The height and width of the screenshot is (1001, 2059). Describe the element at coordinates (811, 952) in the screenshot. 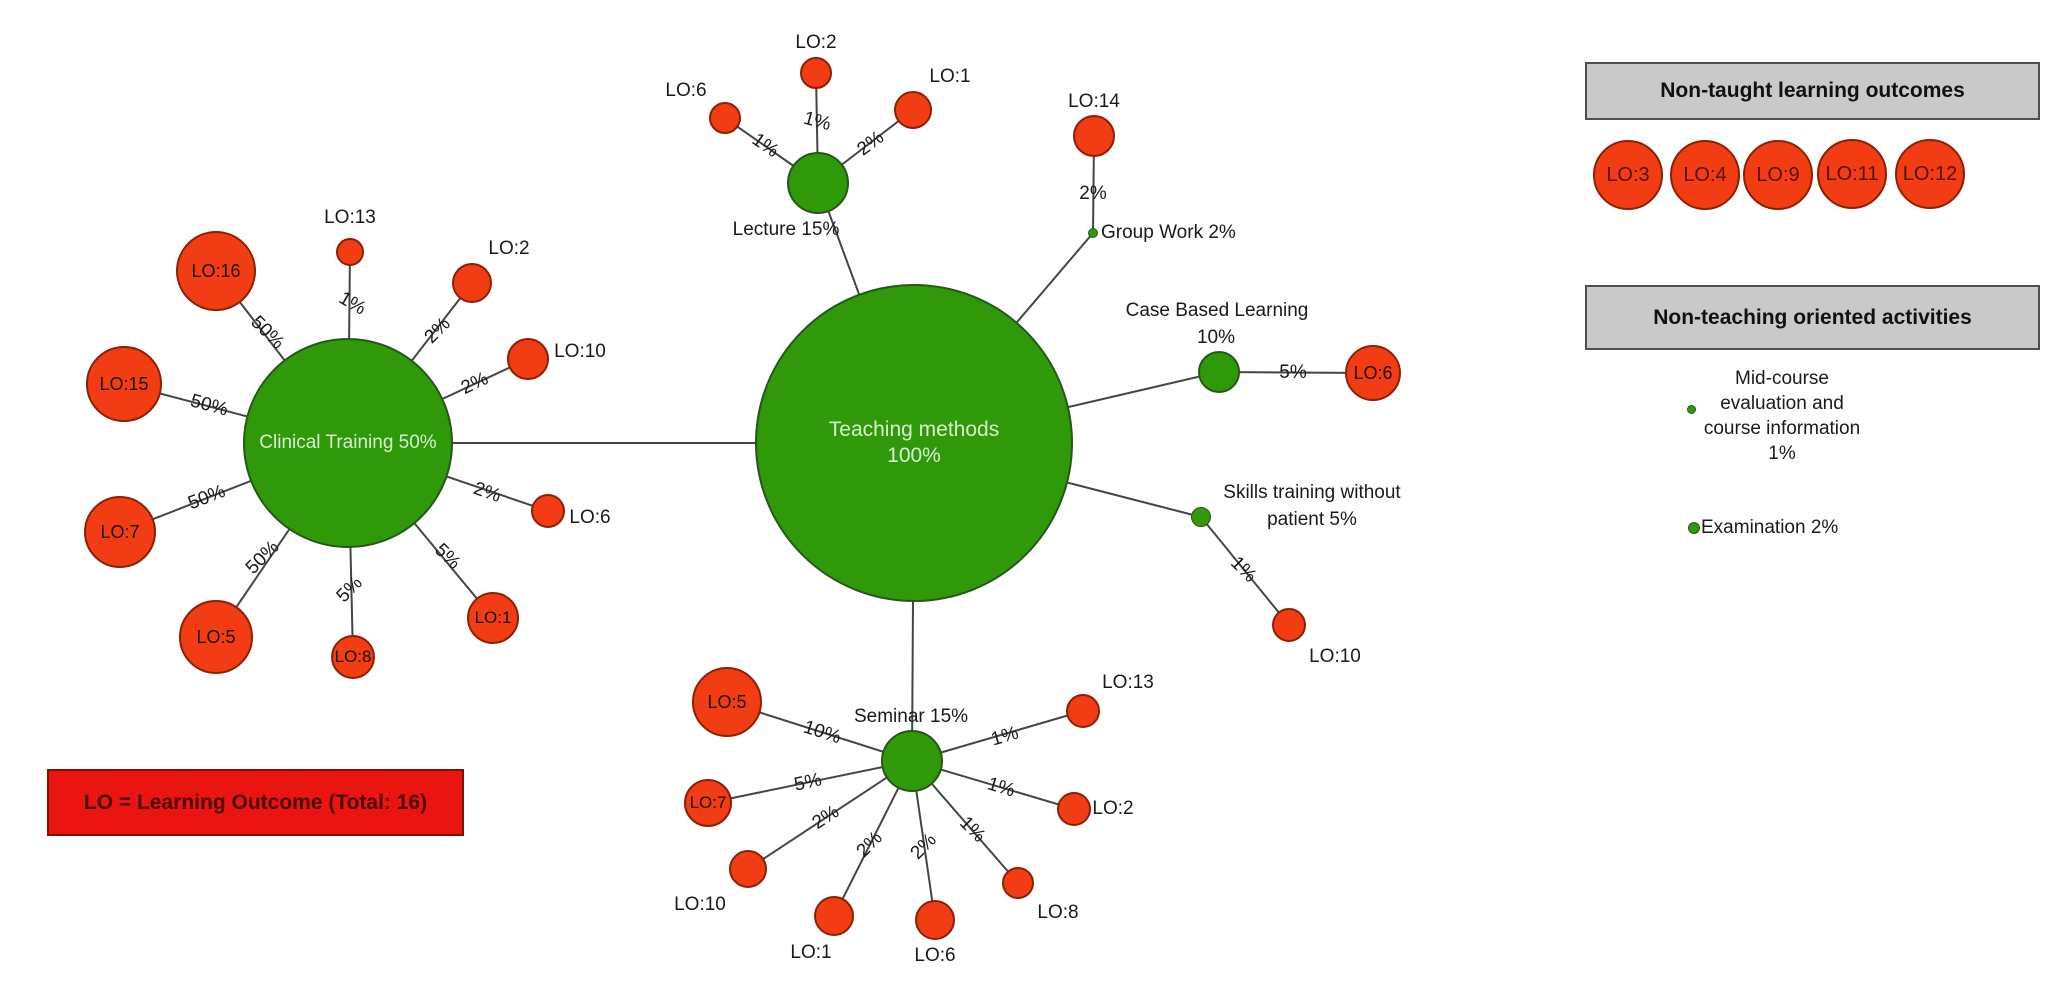

I see `sat-seminar-lo1-label: LO:1` at that location.